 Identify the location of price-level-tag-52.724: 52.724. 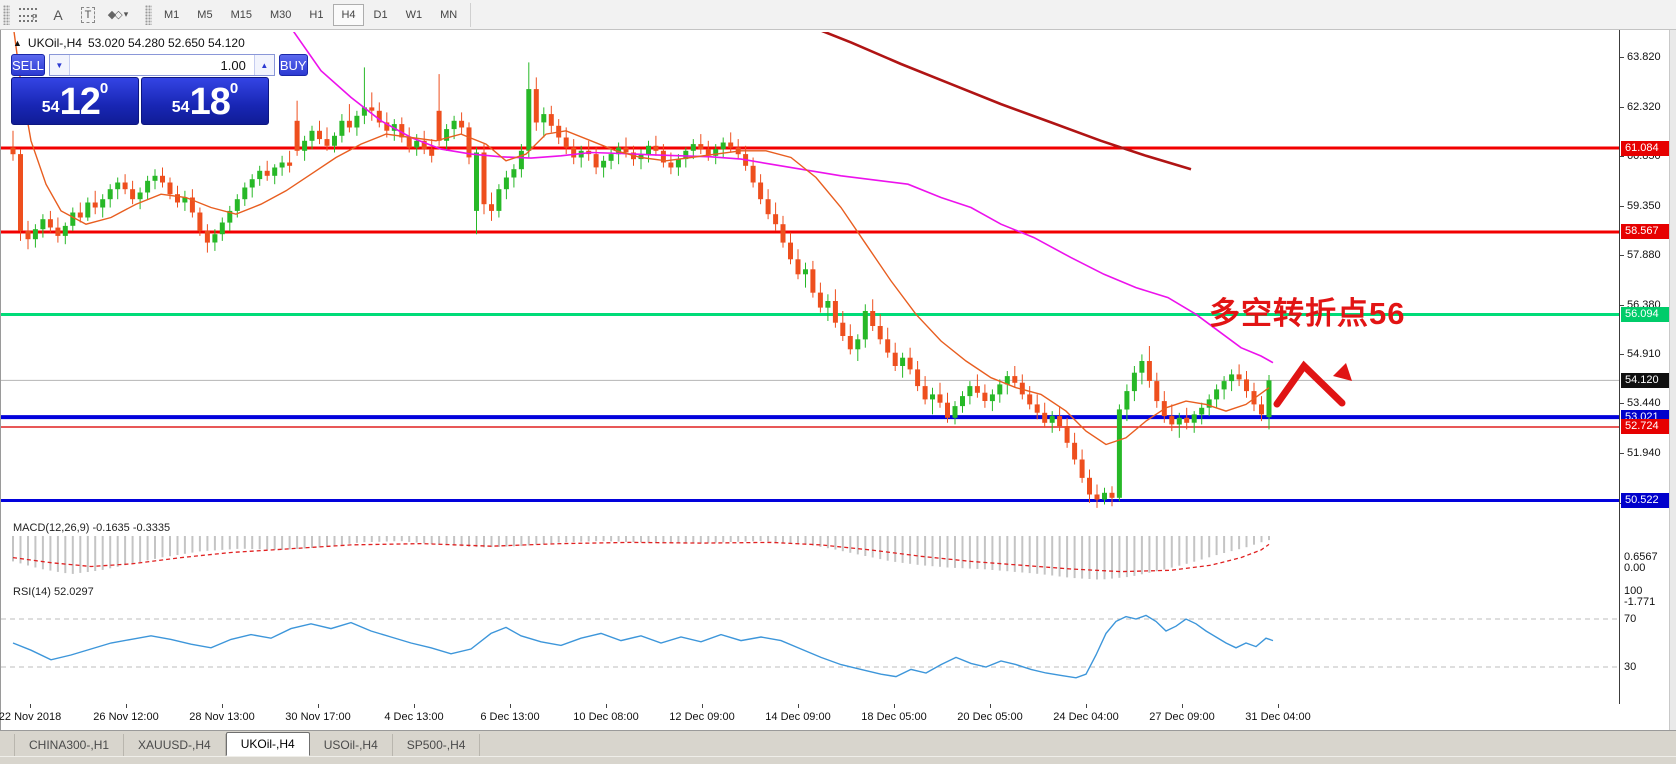
(1648, 426).